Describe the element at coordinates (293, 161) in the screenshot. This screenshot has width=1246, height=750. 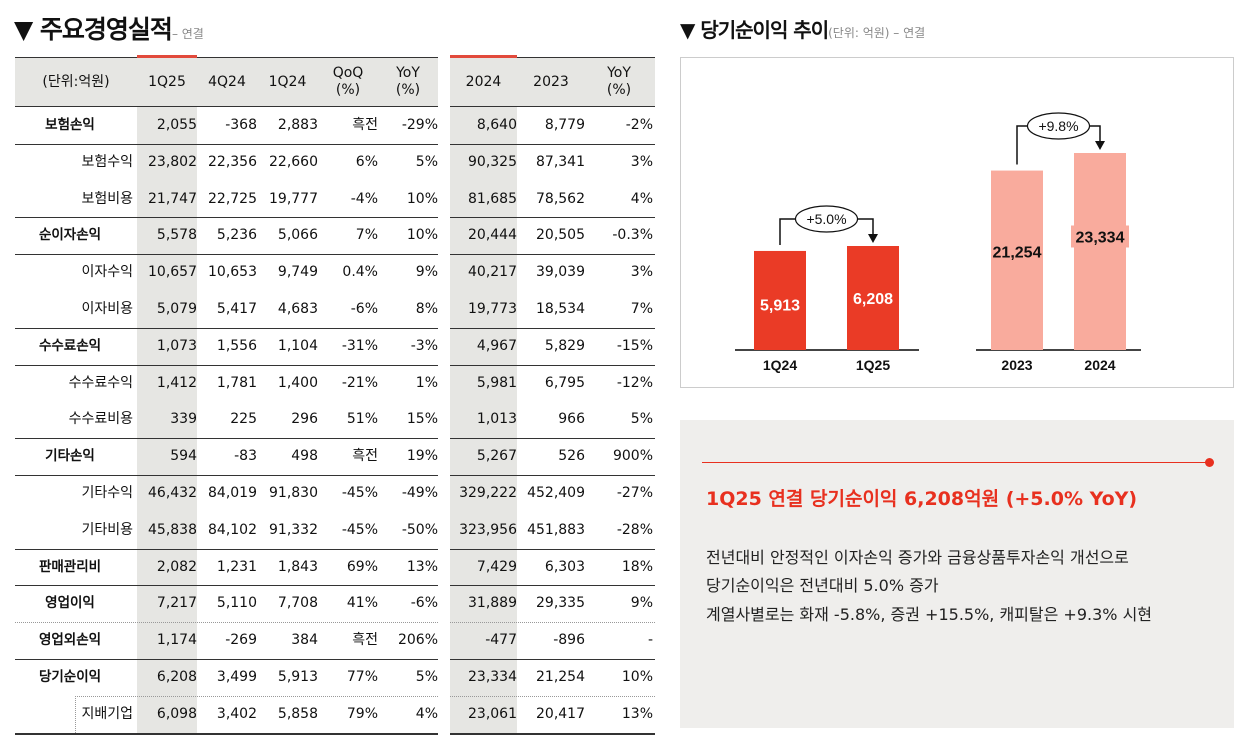
I see `table-cell: 22,660` at that location.